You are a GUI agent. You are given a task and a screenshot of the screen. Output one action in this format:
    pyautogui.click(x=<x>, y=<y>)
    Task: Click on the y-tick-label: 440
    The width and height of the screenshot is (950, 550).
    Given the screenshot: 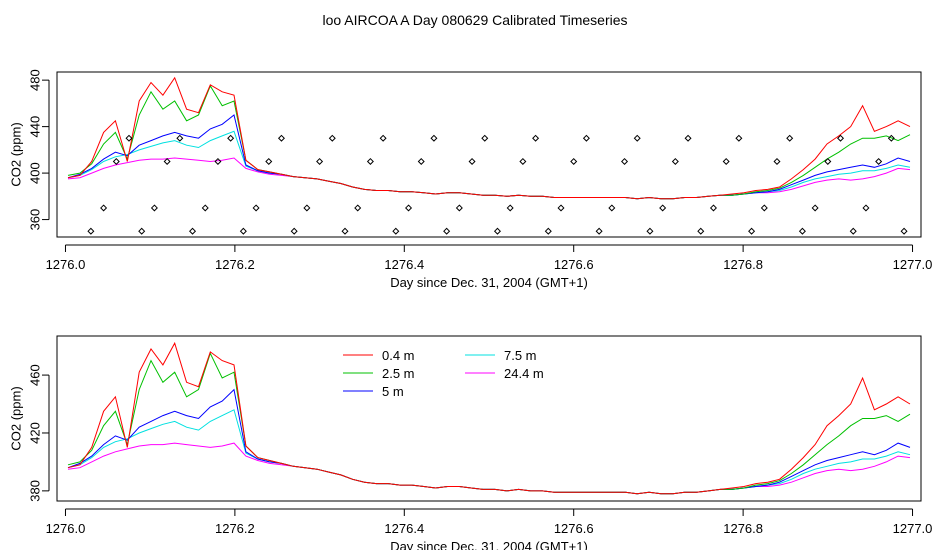 What is the action you would take?
    pyautogui.click(x=34, y=127)
    